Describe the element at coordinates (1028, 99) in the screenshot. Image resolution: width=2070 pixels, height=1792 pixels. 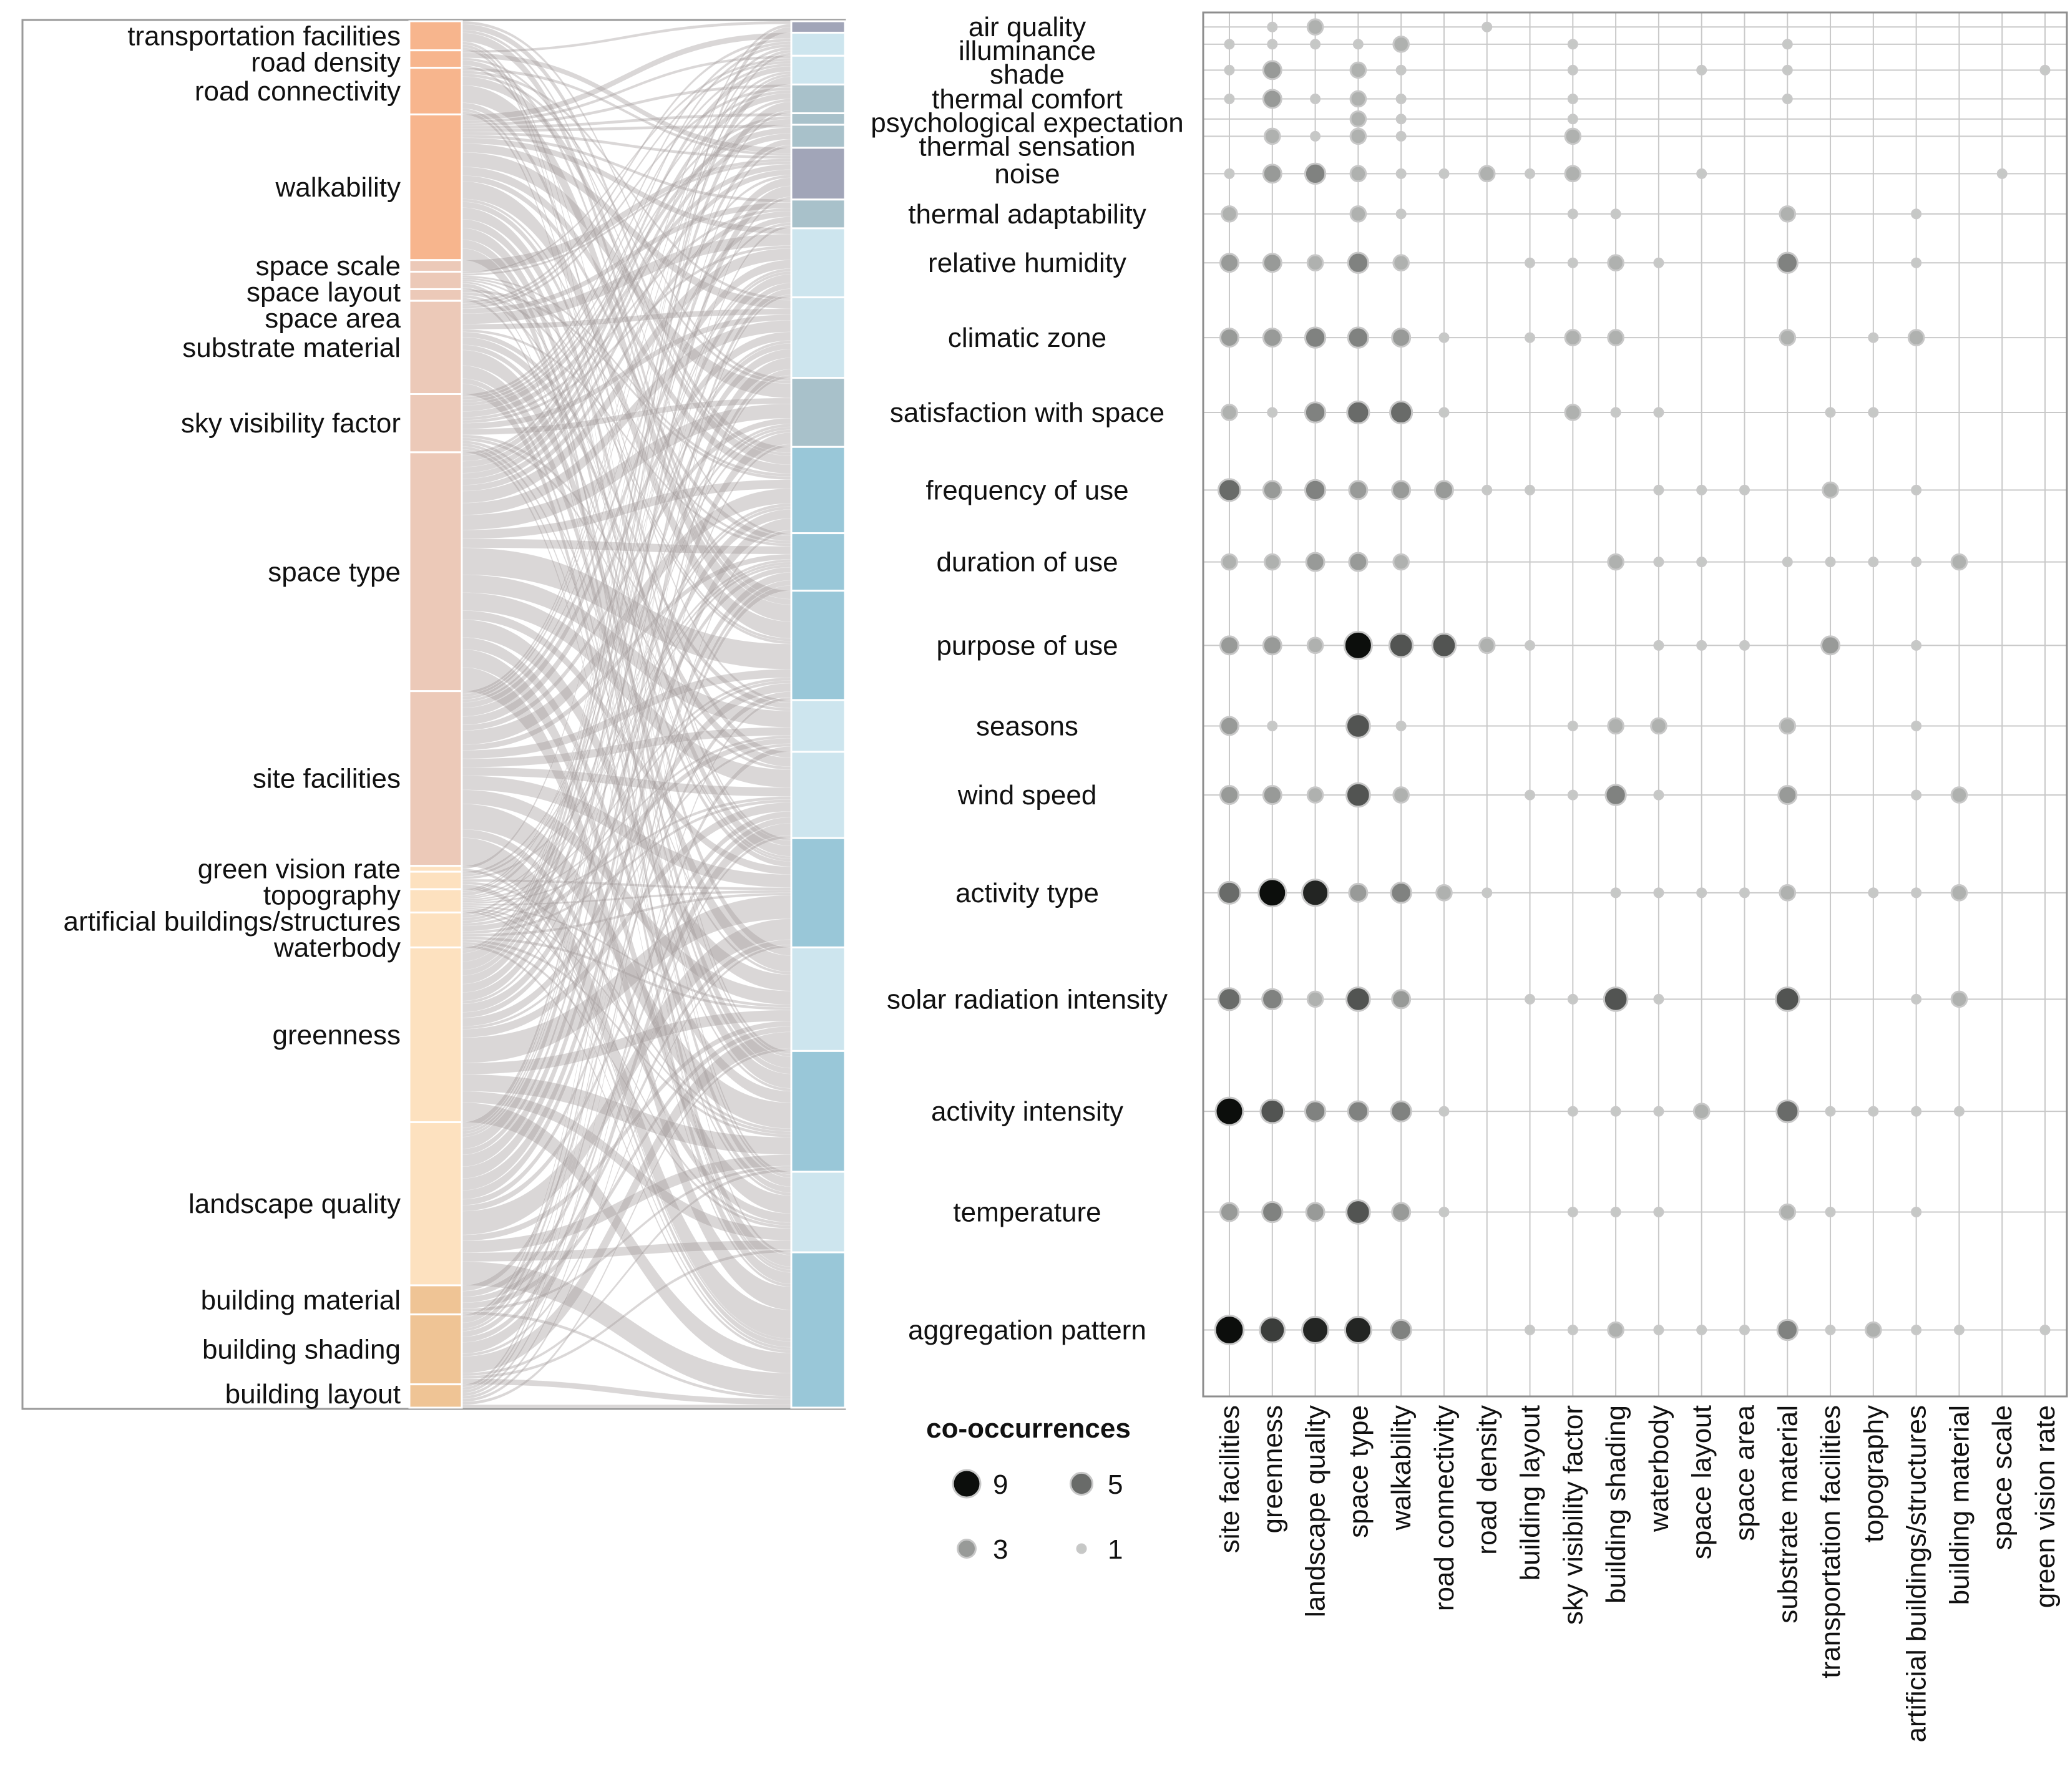
I see `y-axis-label: thermal comfort` at that location.